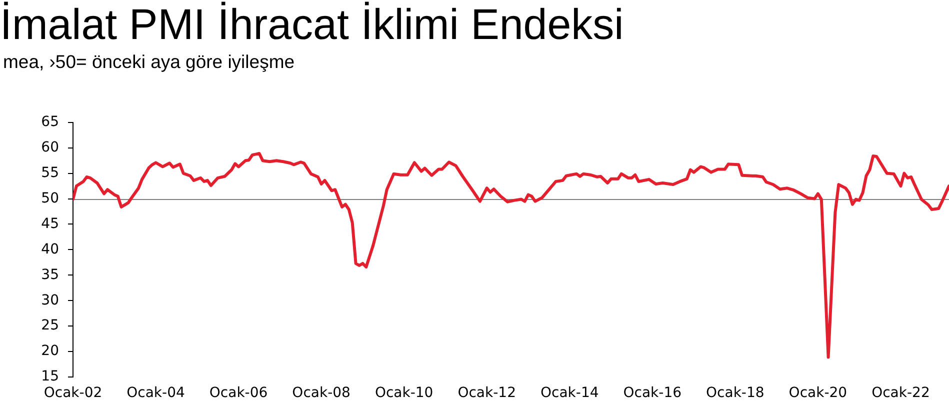 Image resolution: width=949 pixels, height=411 pixels. Describe the element at coordinates (149, 62) in the screenshot. I see `chart-subtitle: mea, ›50= önceki aya göre iyileşme` at that location.